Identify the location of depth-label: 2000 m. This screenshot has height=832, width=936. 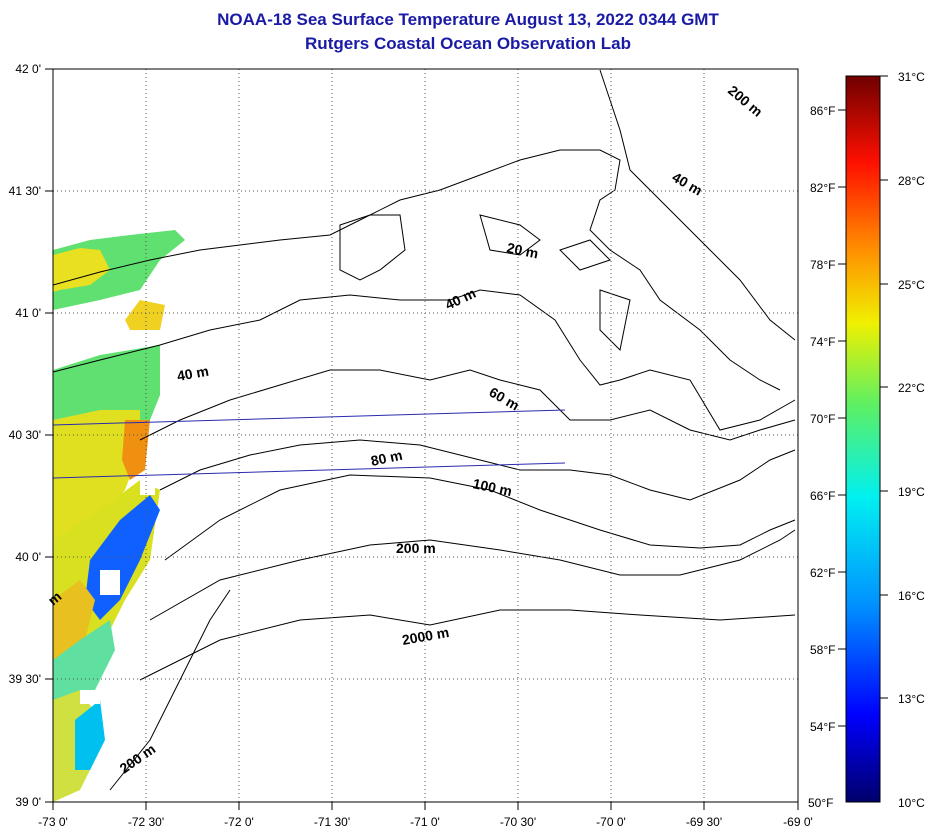
(426, 636).